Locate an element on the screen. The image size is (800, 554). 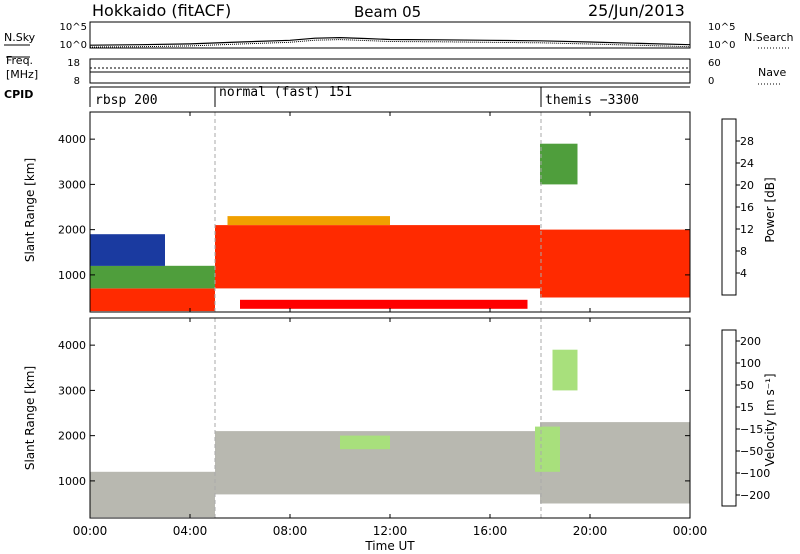
noise-panel: 10^5 10^0 10^5 10^0 is located at coordinates (397, 36).